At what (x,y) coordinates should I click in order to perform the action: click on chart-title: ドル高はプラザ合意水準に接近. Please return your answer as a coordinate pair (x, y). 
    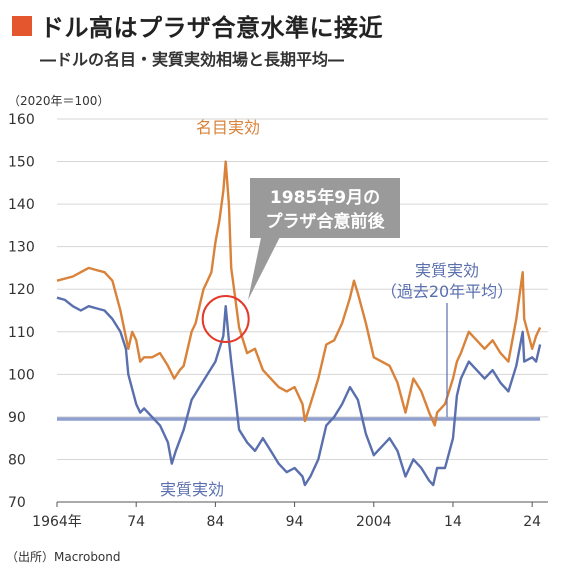
    Looking at the image, I should click on (211, 28).